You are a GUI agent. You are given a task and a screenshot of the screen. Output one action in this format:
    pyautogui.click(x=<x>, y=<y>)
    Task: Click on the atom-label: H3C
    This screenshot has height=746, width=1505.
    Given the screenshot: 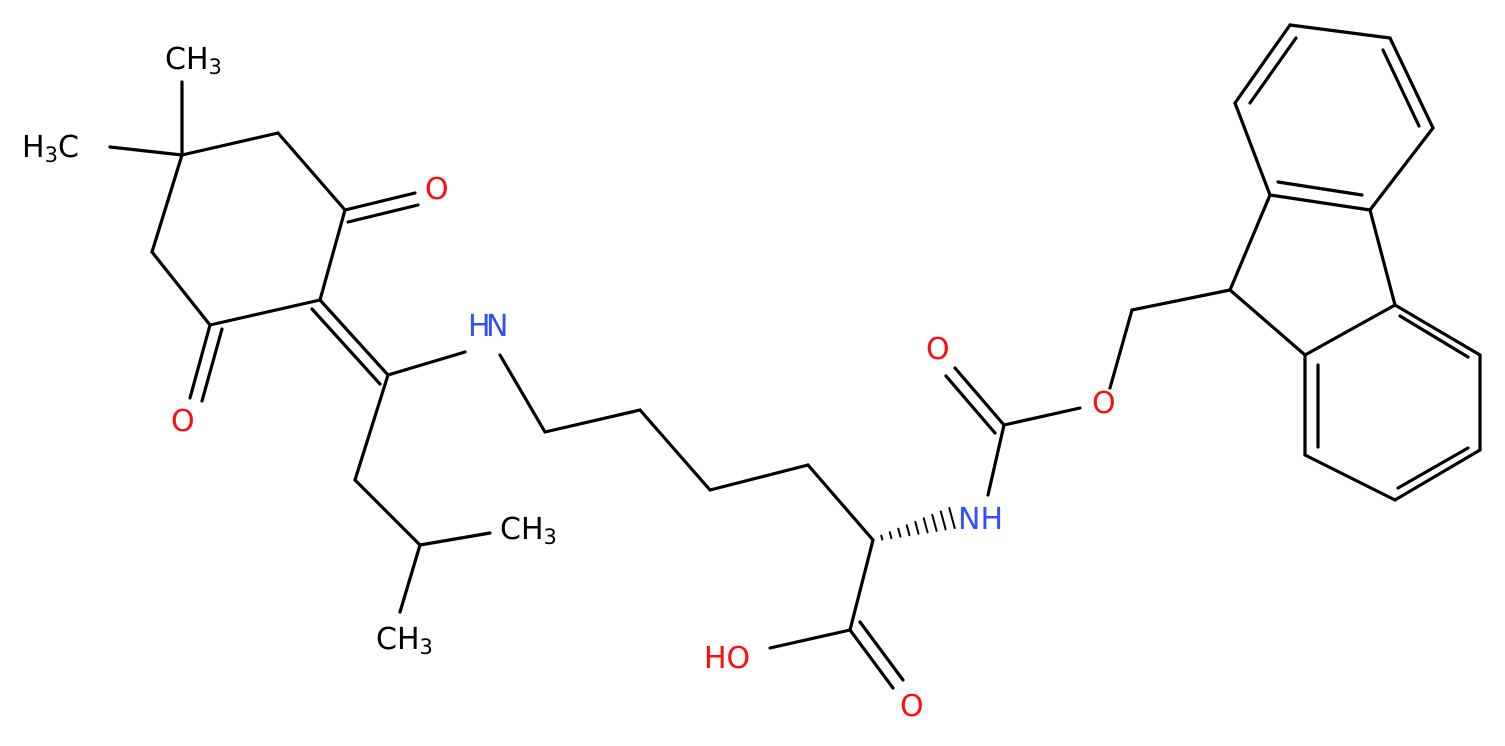 What is the action you would take?
    pyautogui.click(x=50, y=149)
    